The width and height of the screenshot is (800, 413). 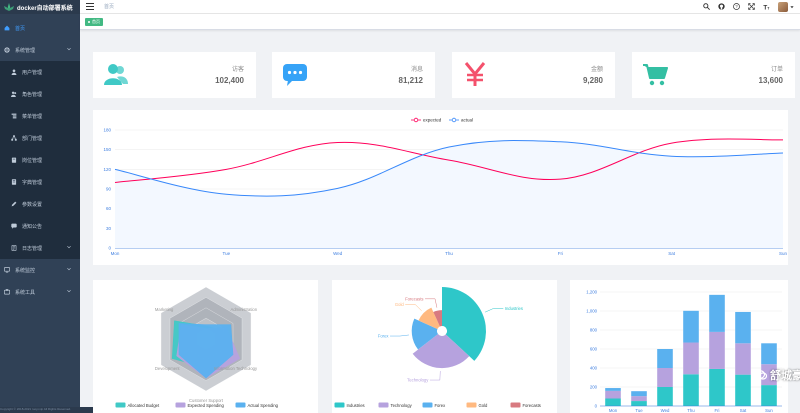 I want to click on caret-down-icon, so click(x=792, y=7).